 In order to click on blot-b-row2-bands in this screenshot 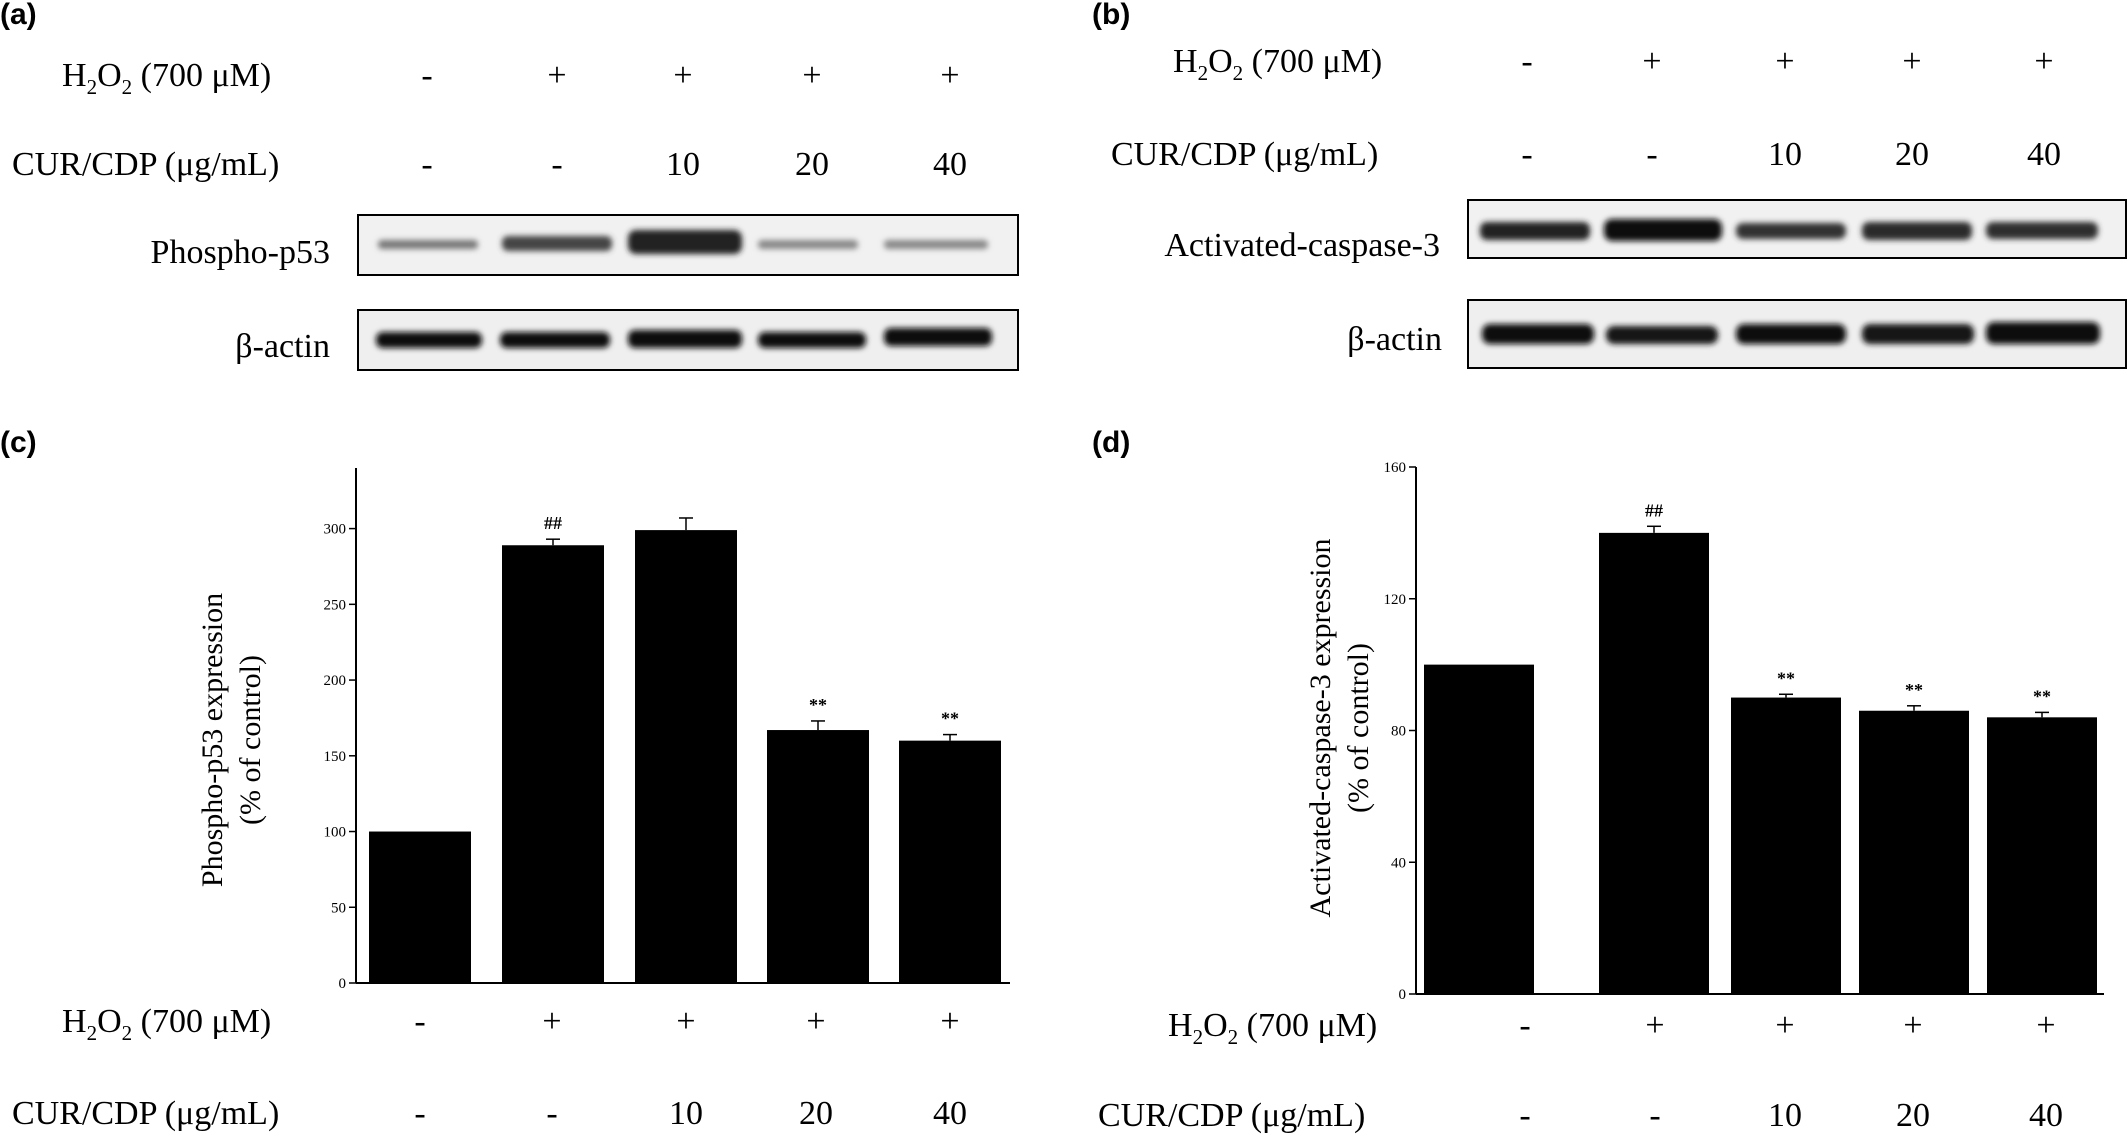, I will do `click(1791, 333)`.